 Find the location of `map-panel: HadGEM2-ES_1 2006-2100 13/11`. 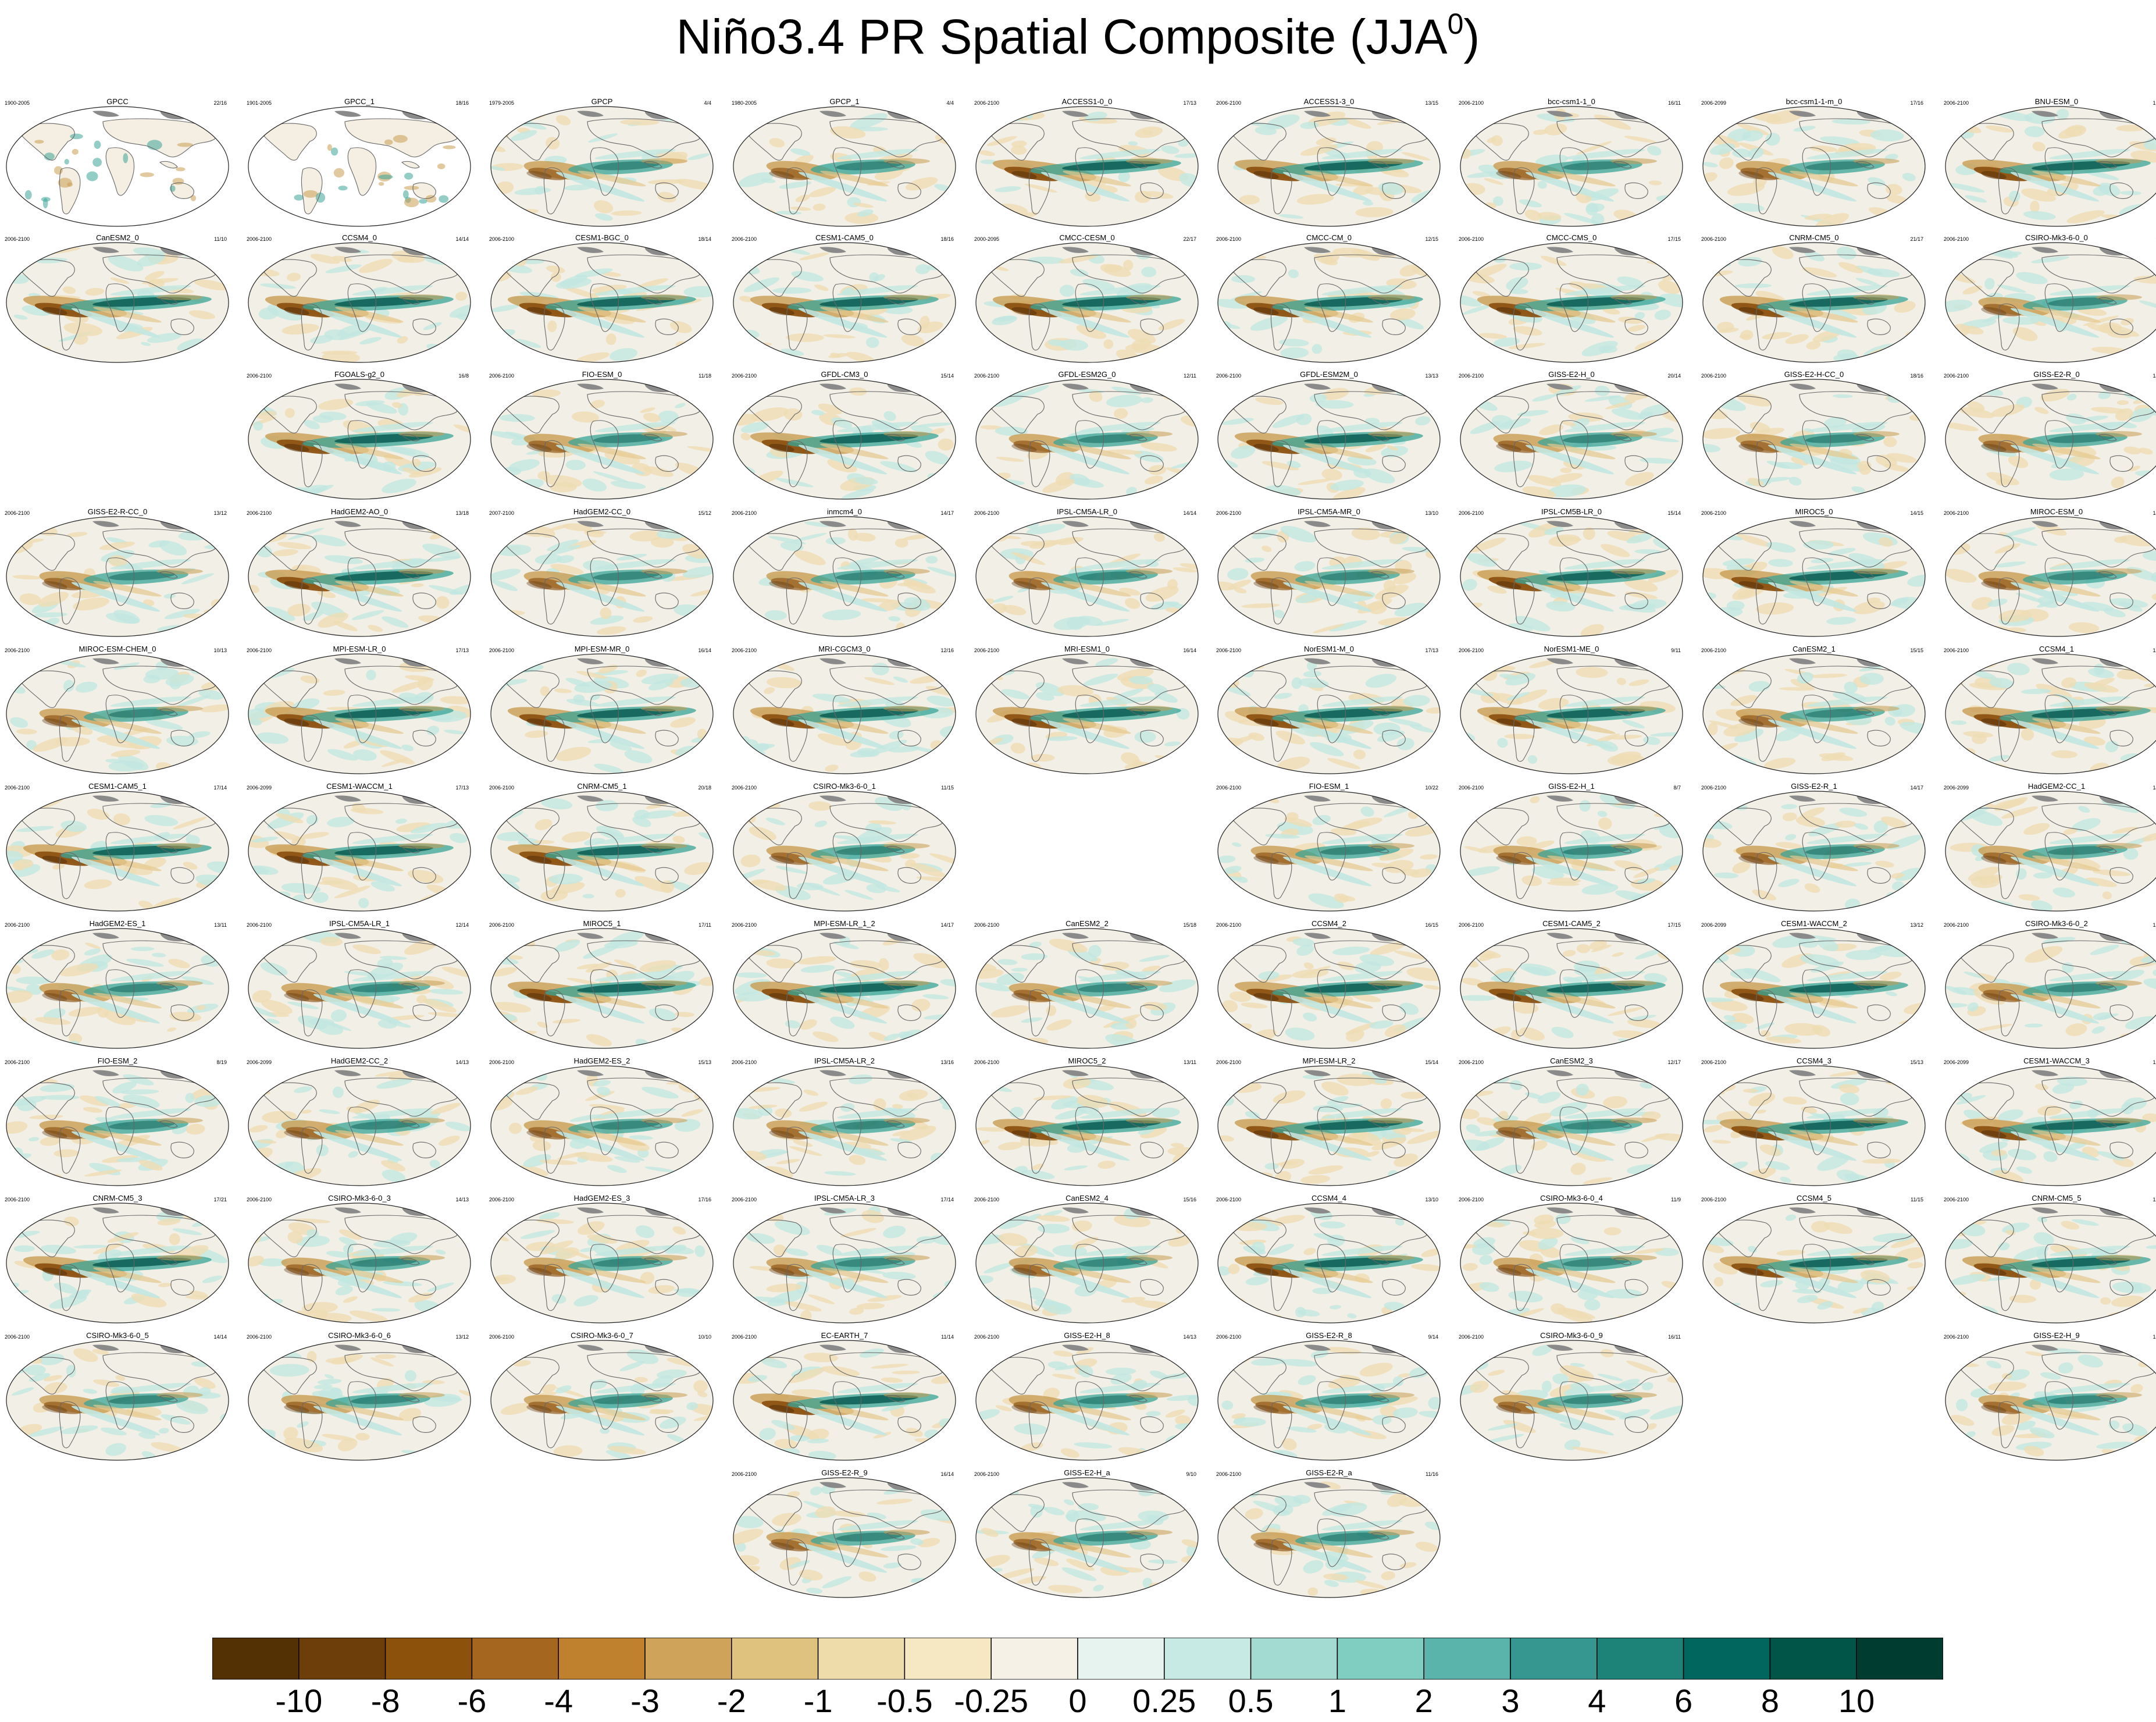

map-panel: HadGEM2-ES_1 2006-2100 13/11 is located at coordinates (118, 986).